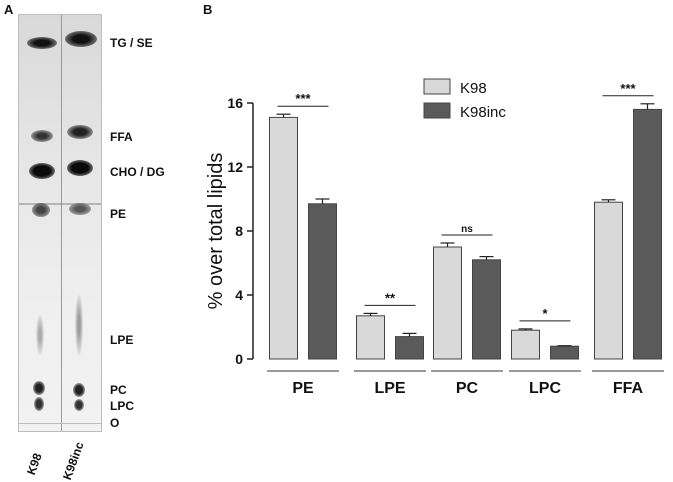 This screenshot has height=482, width=673. Describe the element at coordinates (389, 388) in the screenshot. I see `category-label-lpe: LPE` at that location.